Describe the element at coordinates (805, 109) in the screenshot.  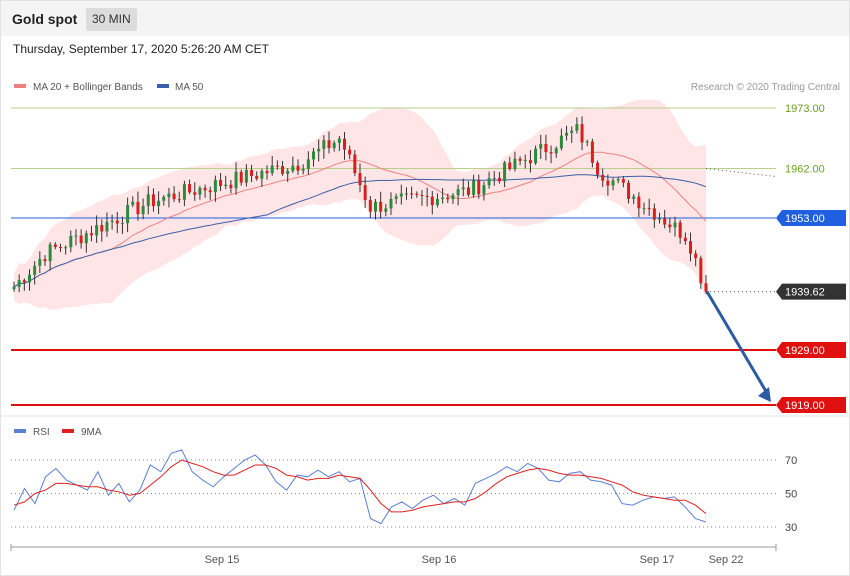
I see `price-tag-1973.00: 1973.00` at that location.